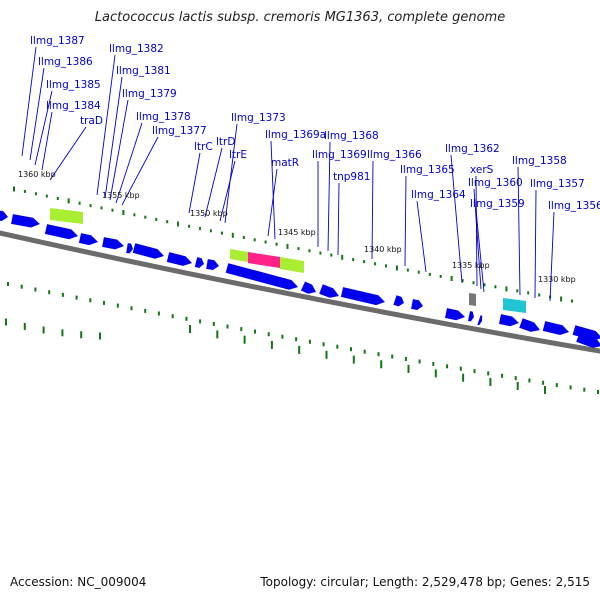 This screenshot has width=600, height=600. I want to click on kbp-label: 1360 kbp, so click(37, 174).